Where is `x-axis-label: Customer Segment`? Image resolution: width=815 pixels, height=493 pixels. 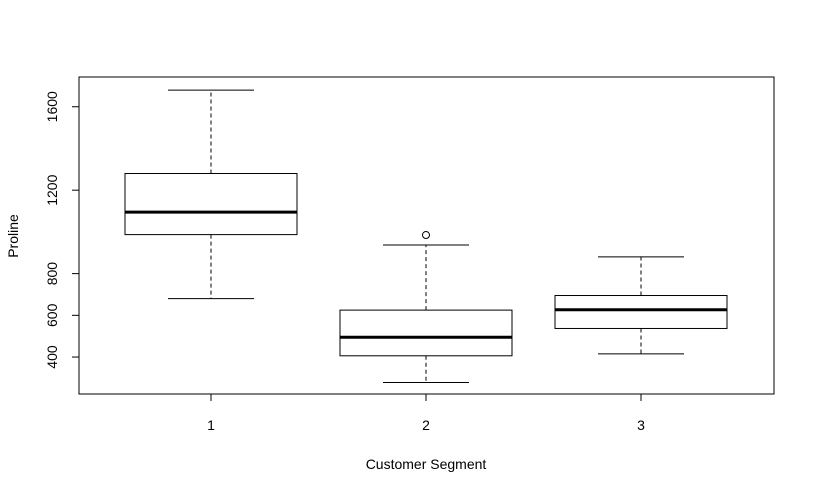
x-axis-label: Customer Segment is located at coordinates (426, 464).